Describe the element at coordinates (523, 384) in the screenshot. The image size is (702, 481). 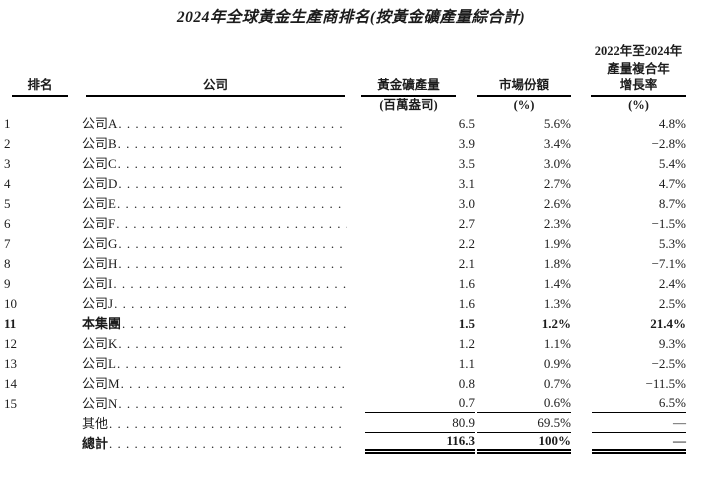
I see `share-cell: 0.7%` at that location.